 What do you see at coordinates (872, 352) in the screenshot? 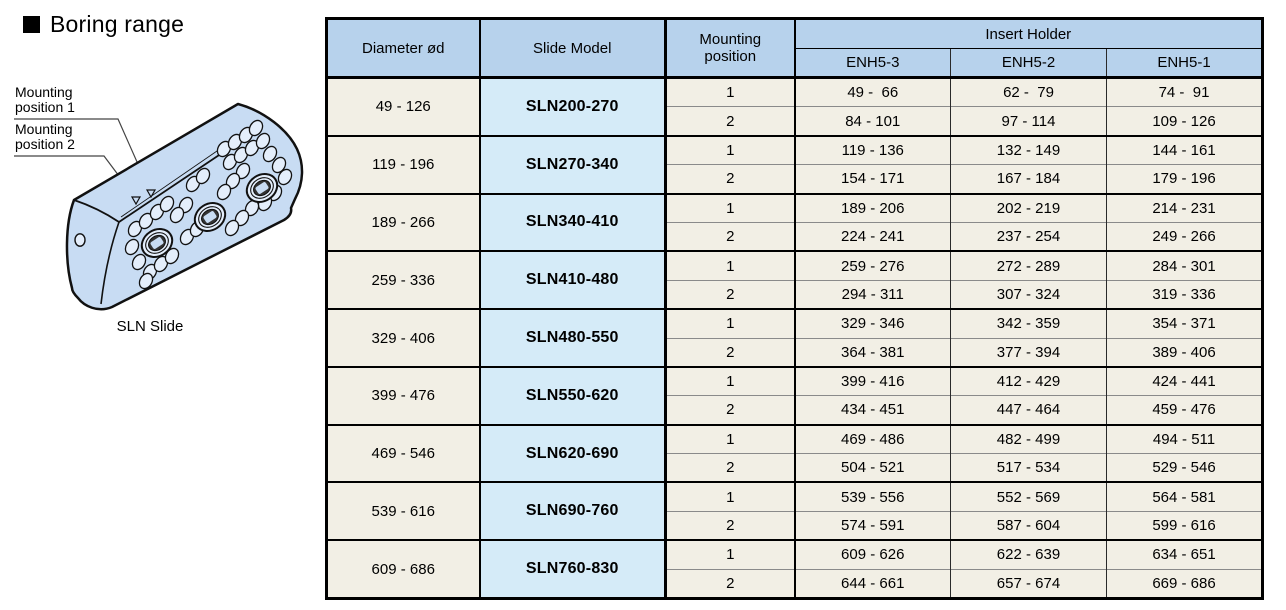
I see `range-cell: 364 - 381` at bounding box center [872, 352].